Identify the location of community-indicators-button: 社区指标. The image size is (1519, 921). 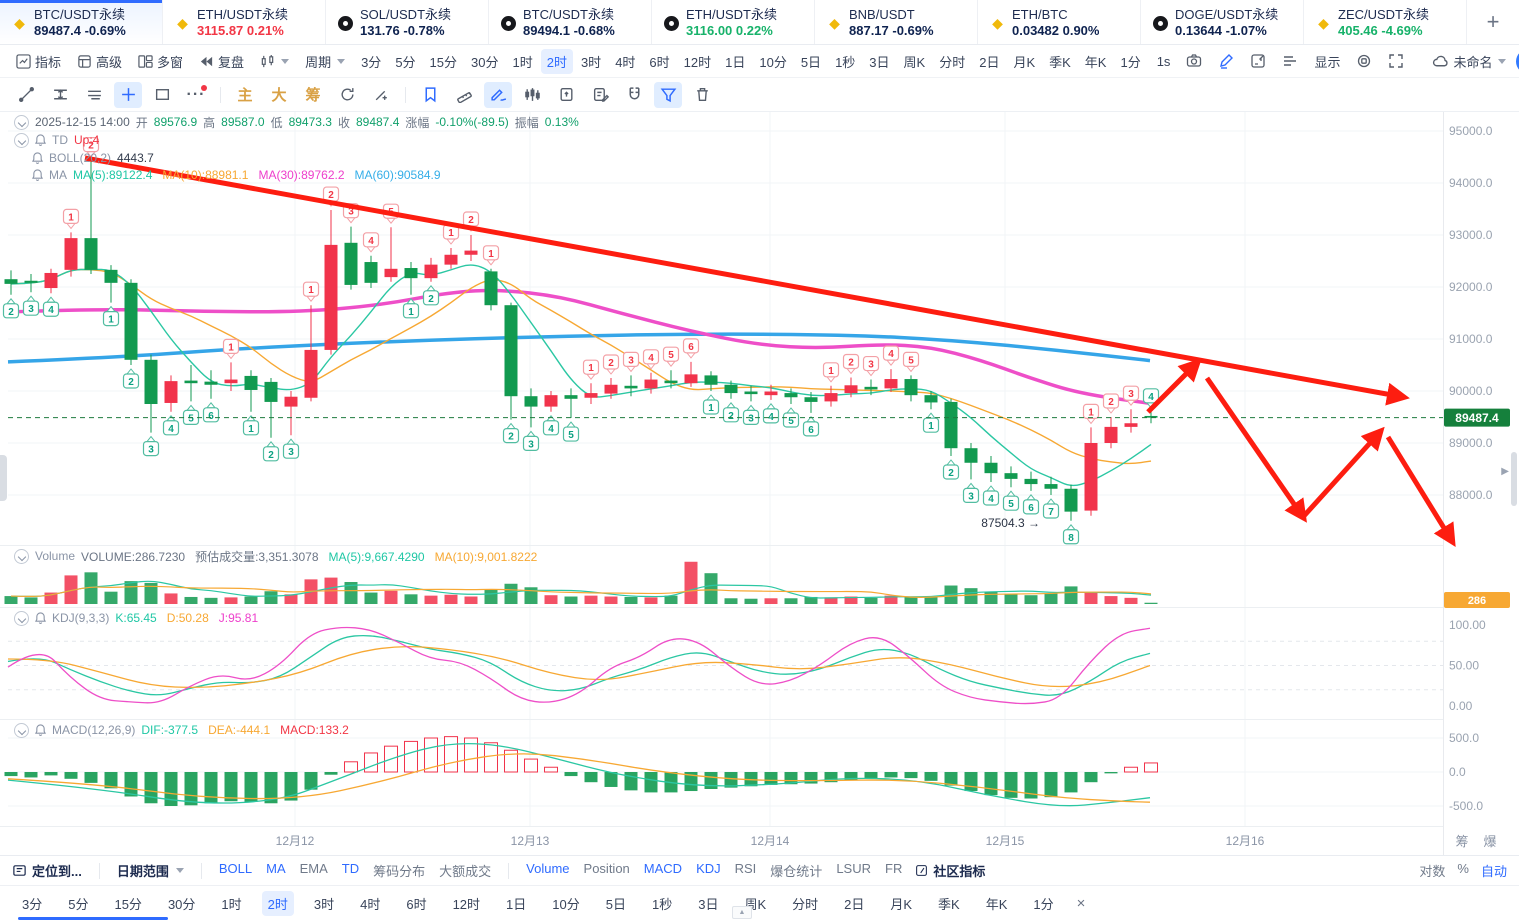
(950, 870).